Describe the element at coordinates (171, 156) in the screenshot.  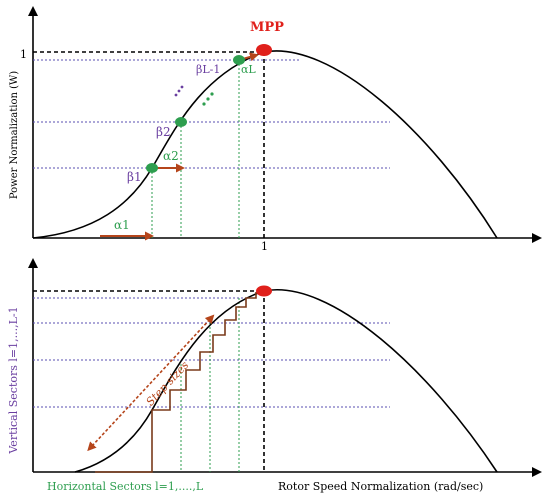
I see `top-alpha-2-label: α2` at that location.